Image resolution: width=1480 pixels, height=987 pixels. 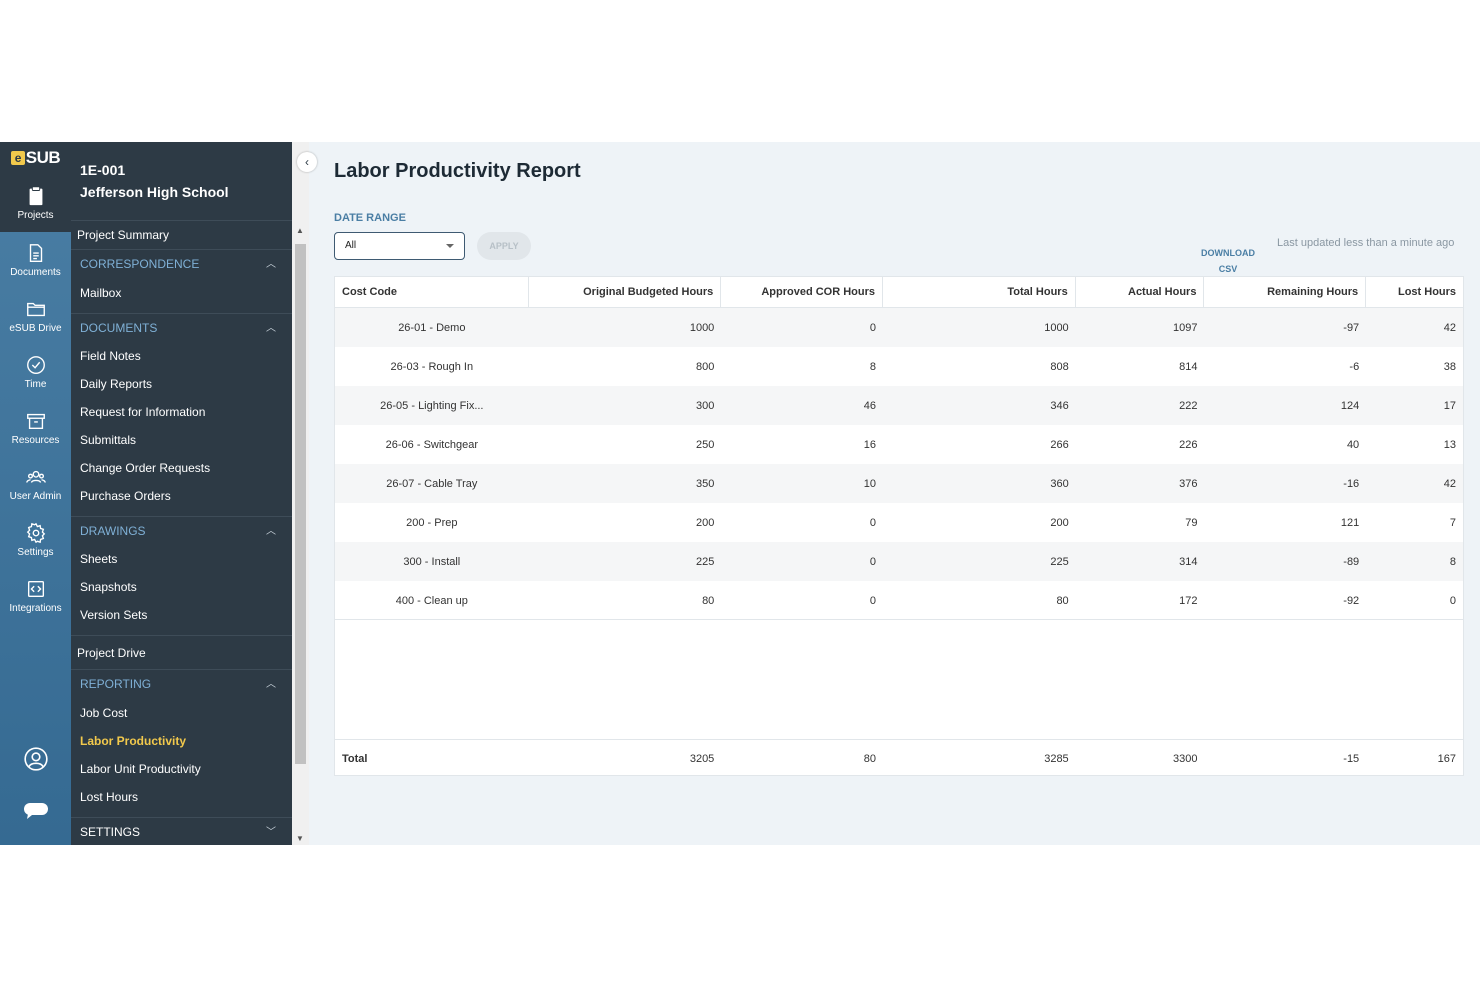 What do you see at coordinates (705, 444) in the screenshot?
I see `table-cell: 250` at bounding box center [705, 444].